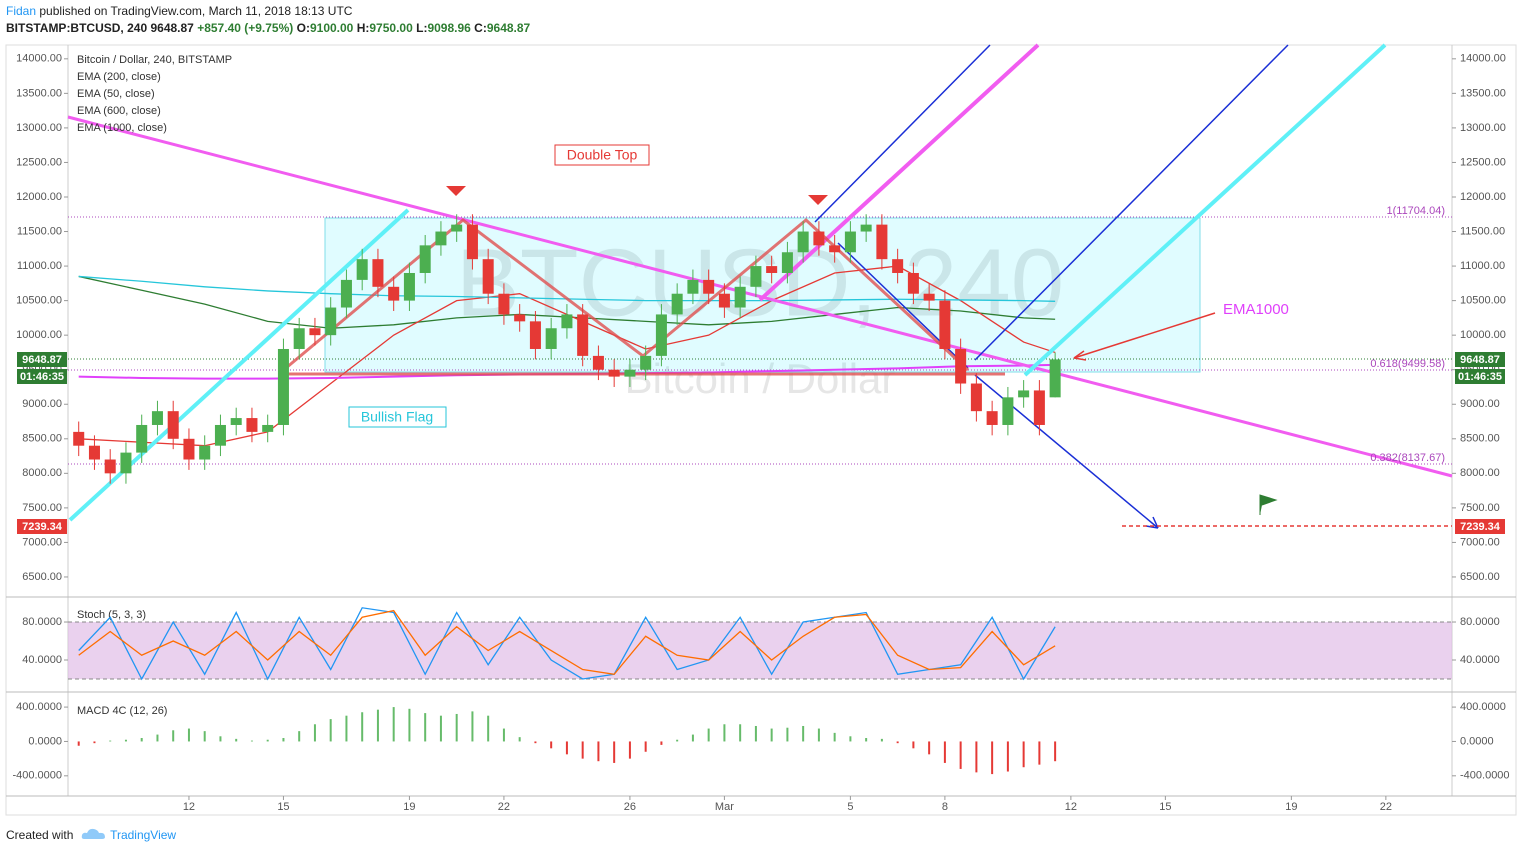 Image resolution: width=1522 pixels, height=851 pixels. I want to click on y-tick-label: 14000.00, so click(1483, 59).